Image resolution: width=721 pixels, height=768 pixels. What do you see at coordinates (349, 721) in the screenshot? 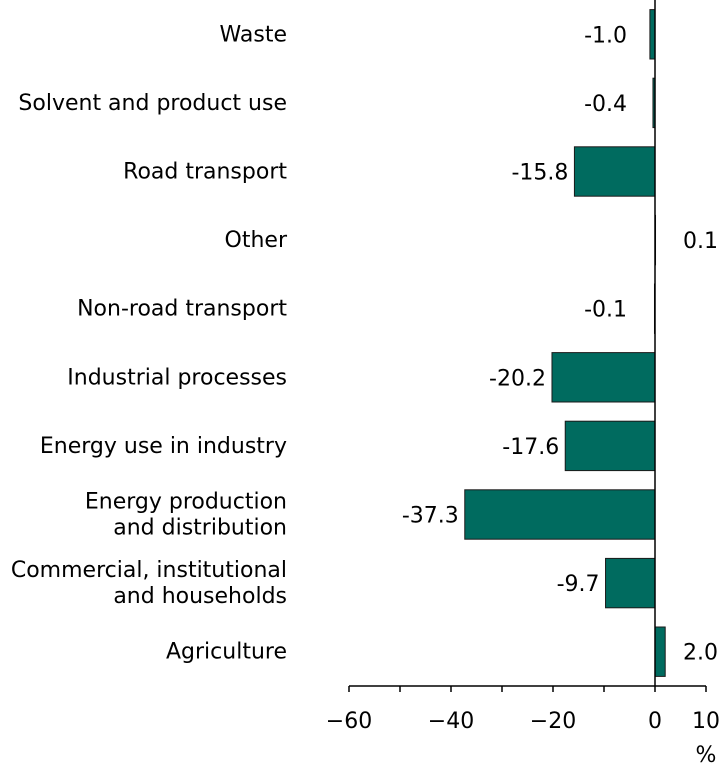
I see `x-tick-label-0: −60` at bounding box center [349, 721].